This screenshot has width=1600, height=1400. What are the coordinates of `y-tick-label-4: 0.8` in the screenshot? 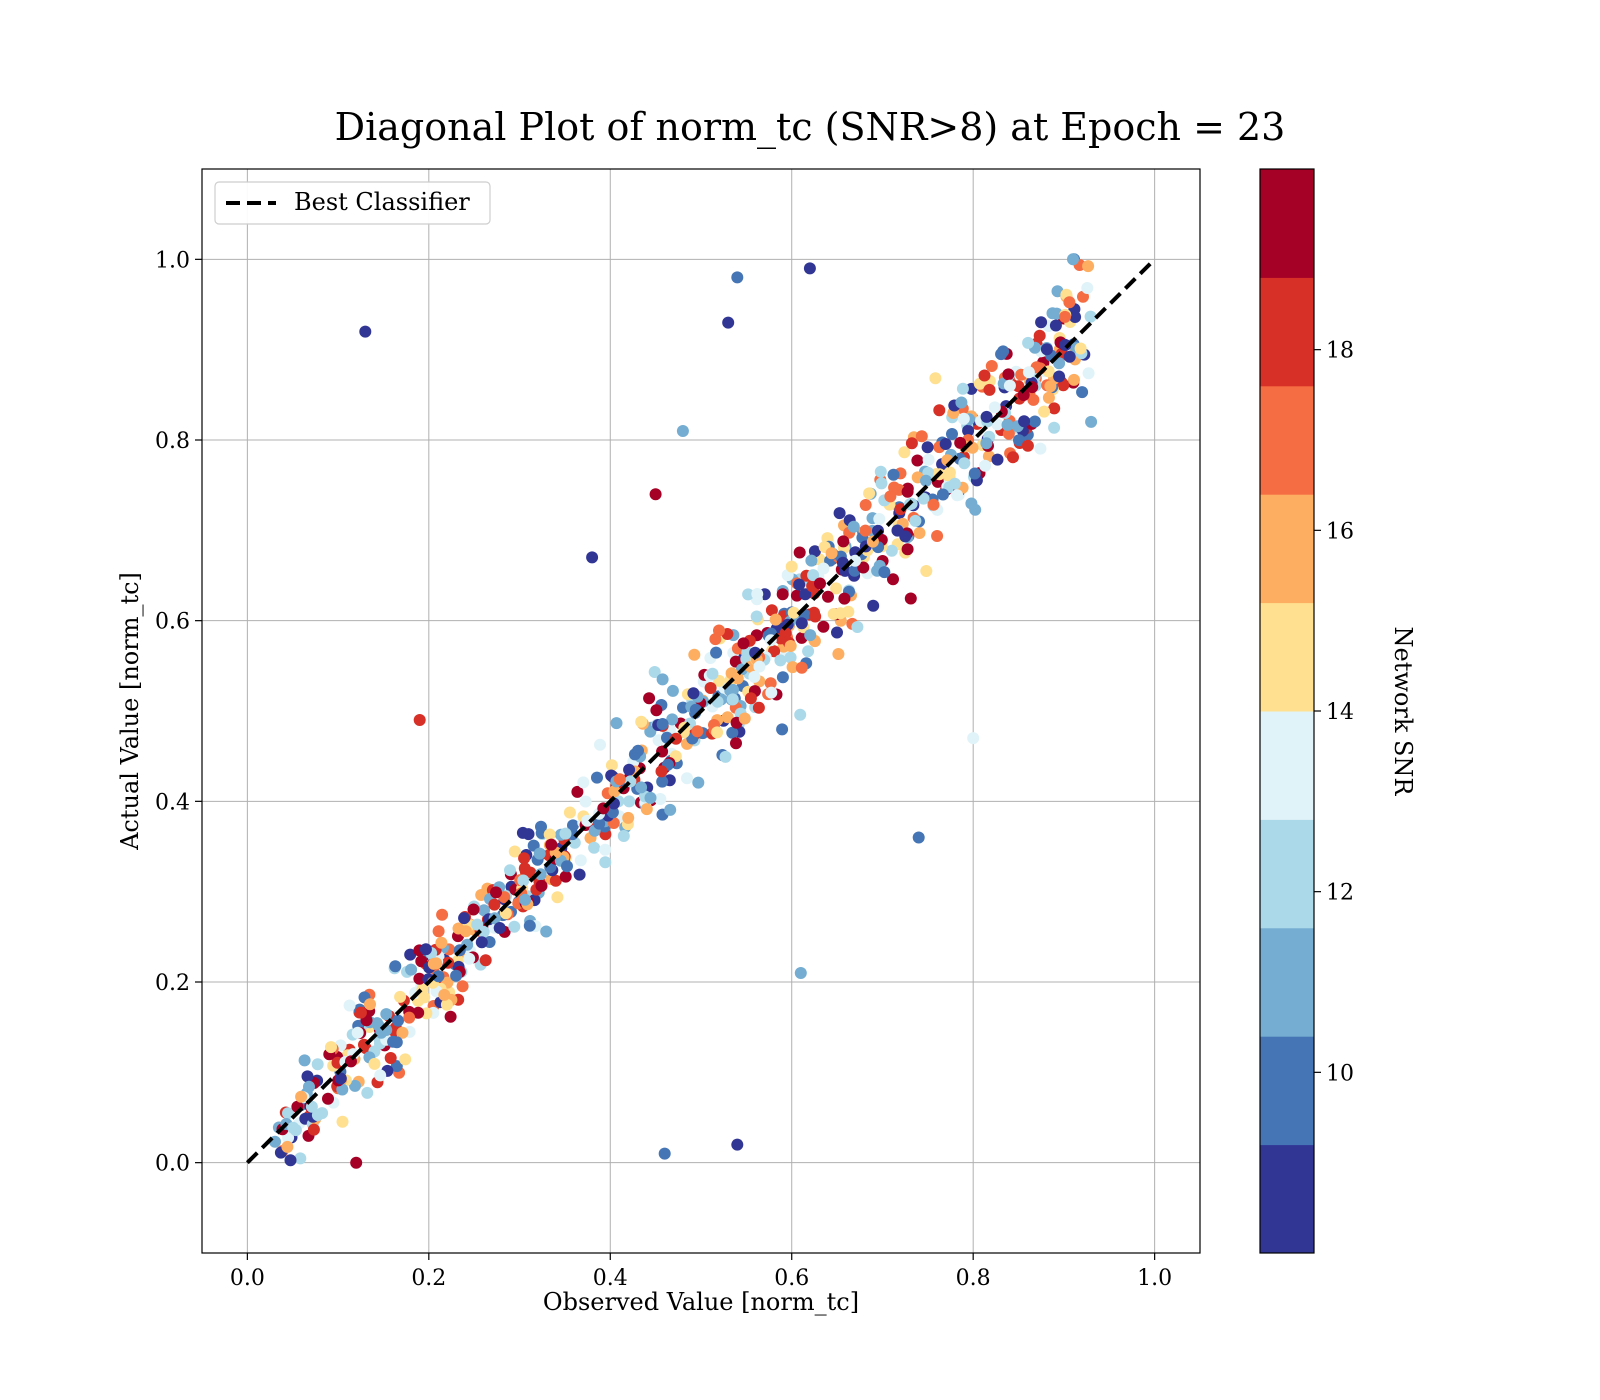 It's located at (172, 441).